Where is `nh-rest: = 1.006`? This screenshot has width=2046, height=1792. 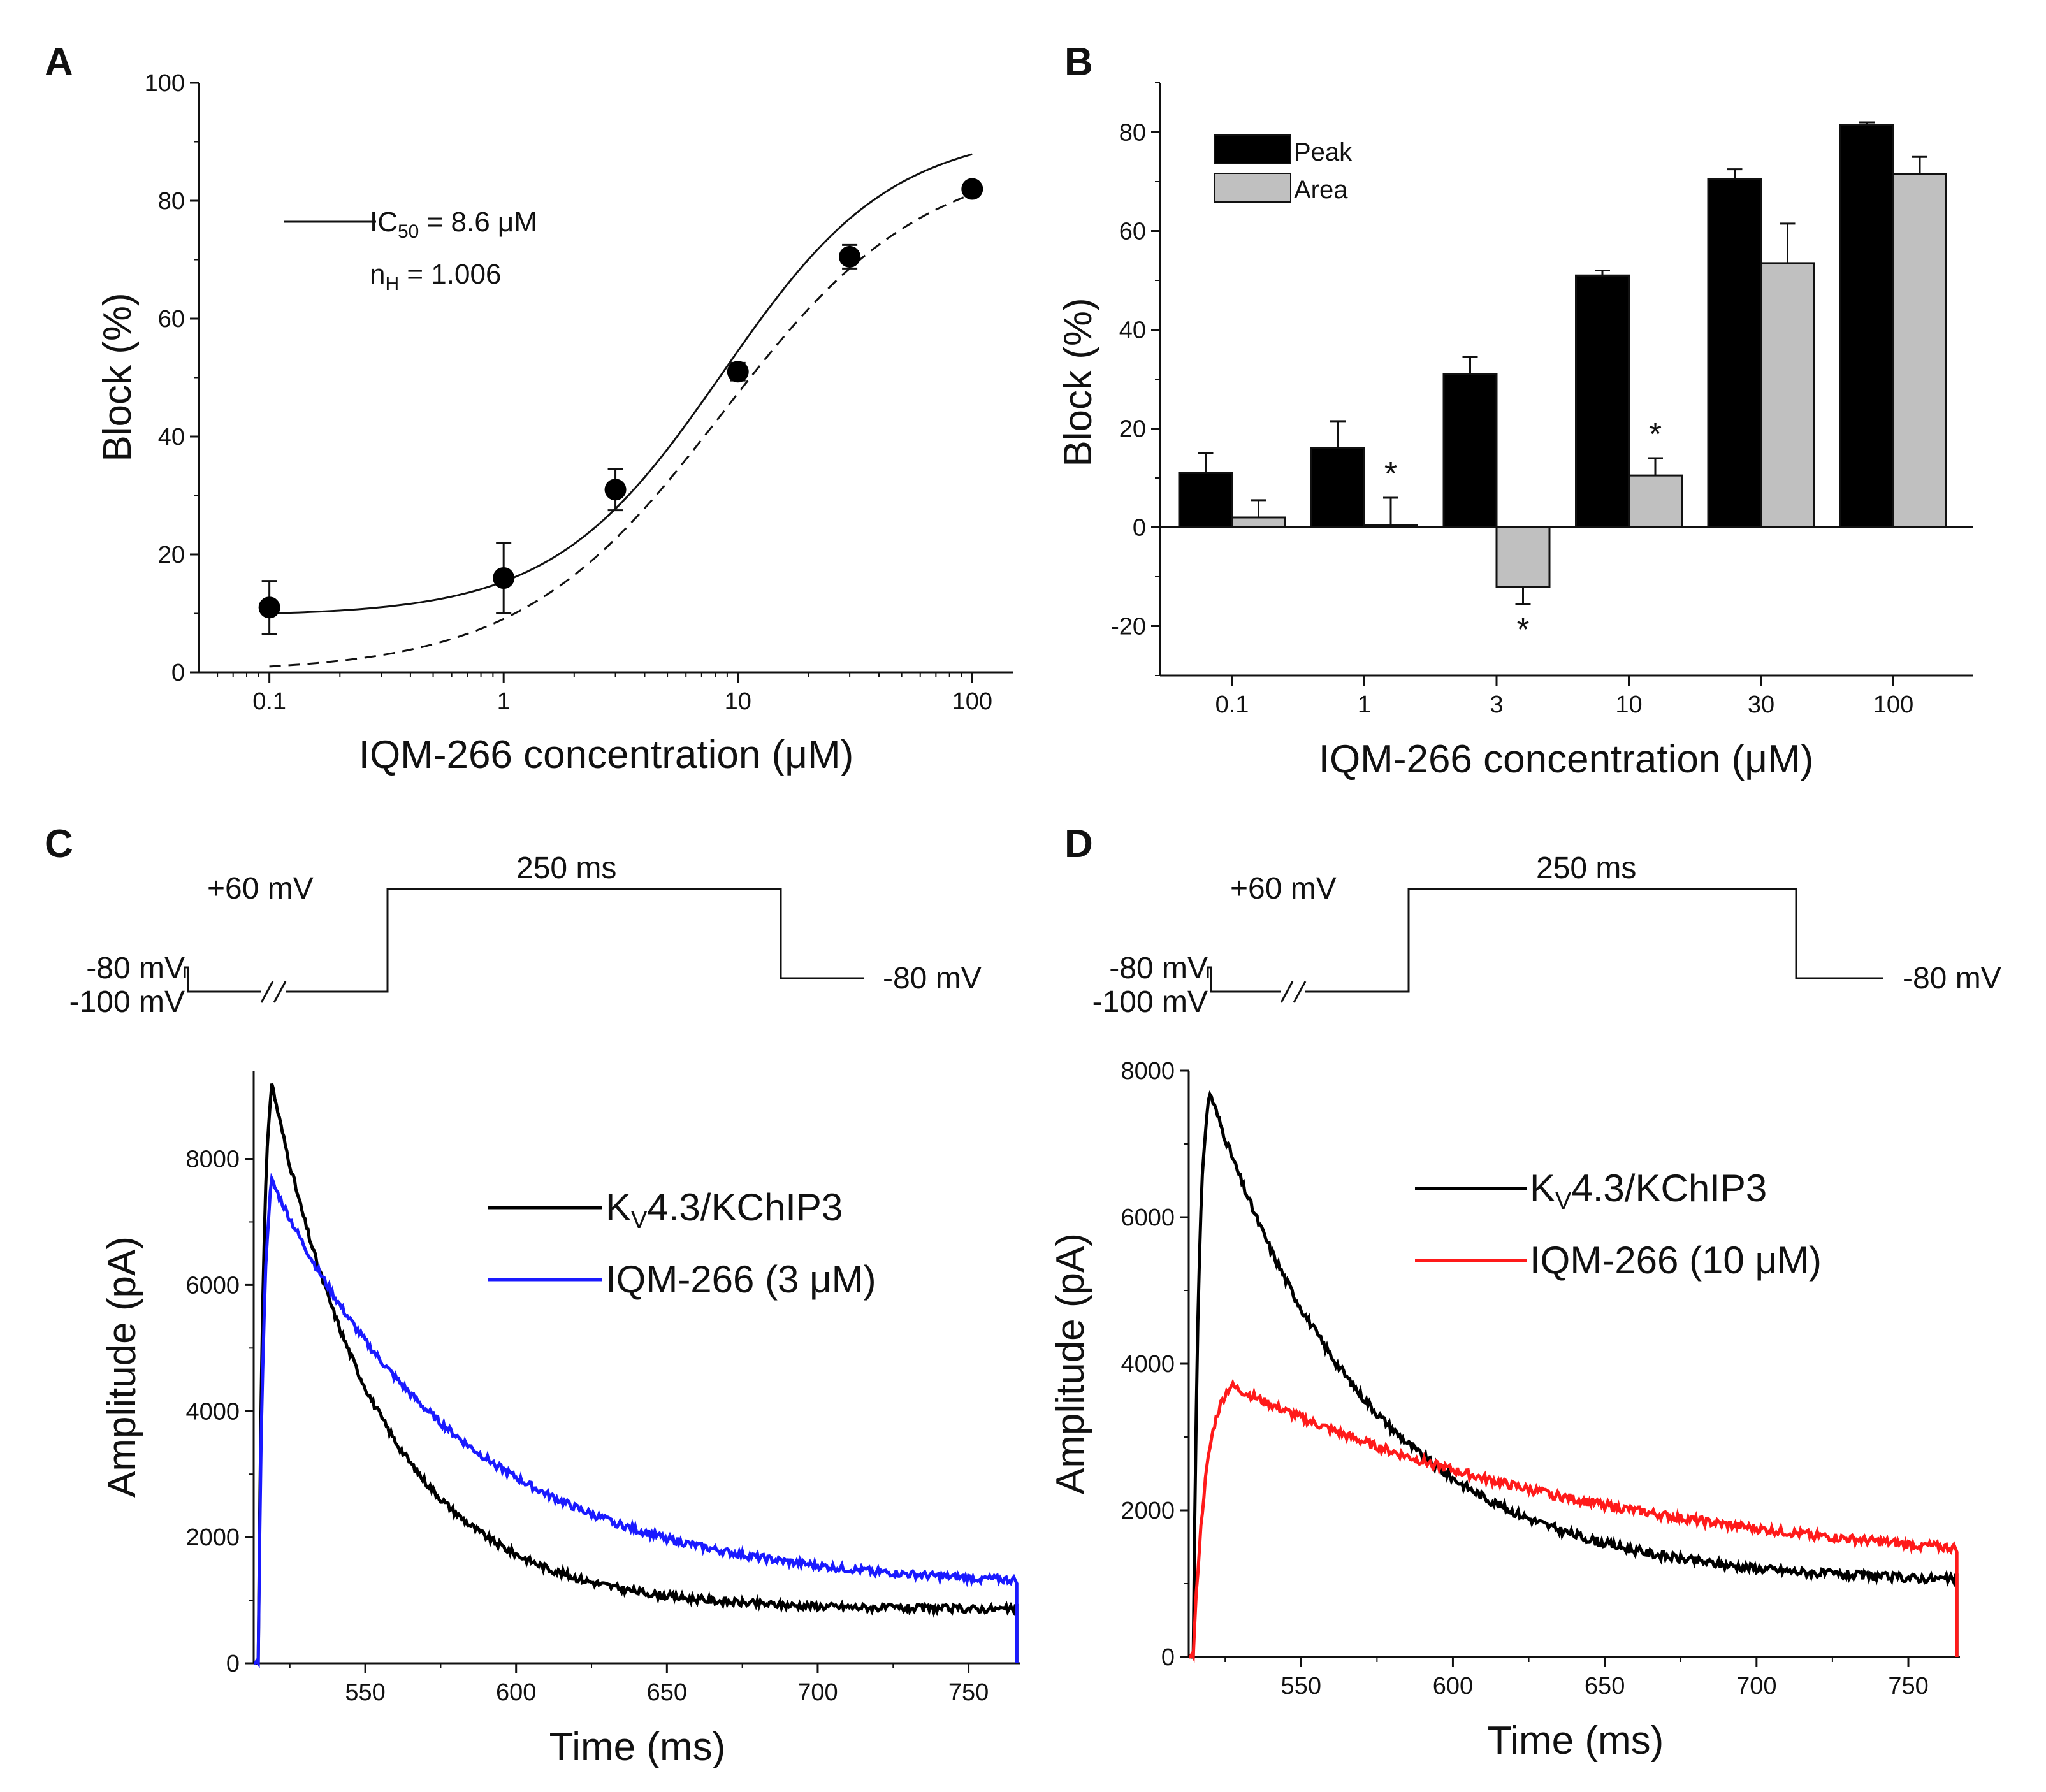
nh-rest: = 1.006 is located at coordinates (450, 274).